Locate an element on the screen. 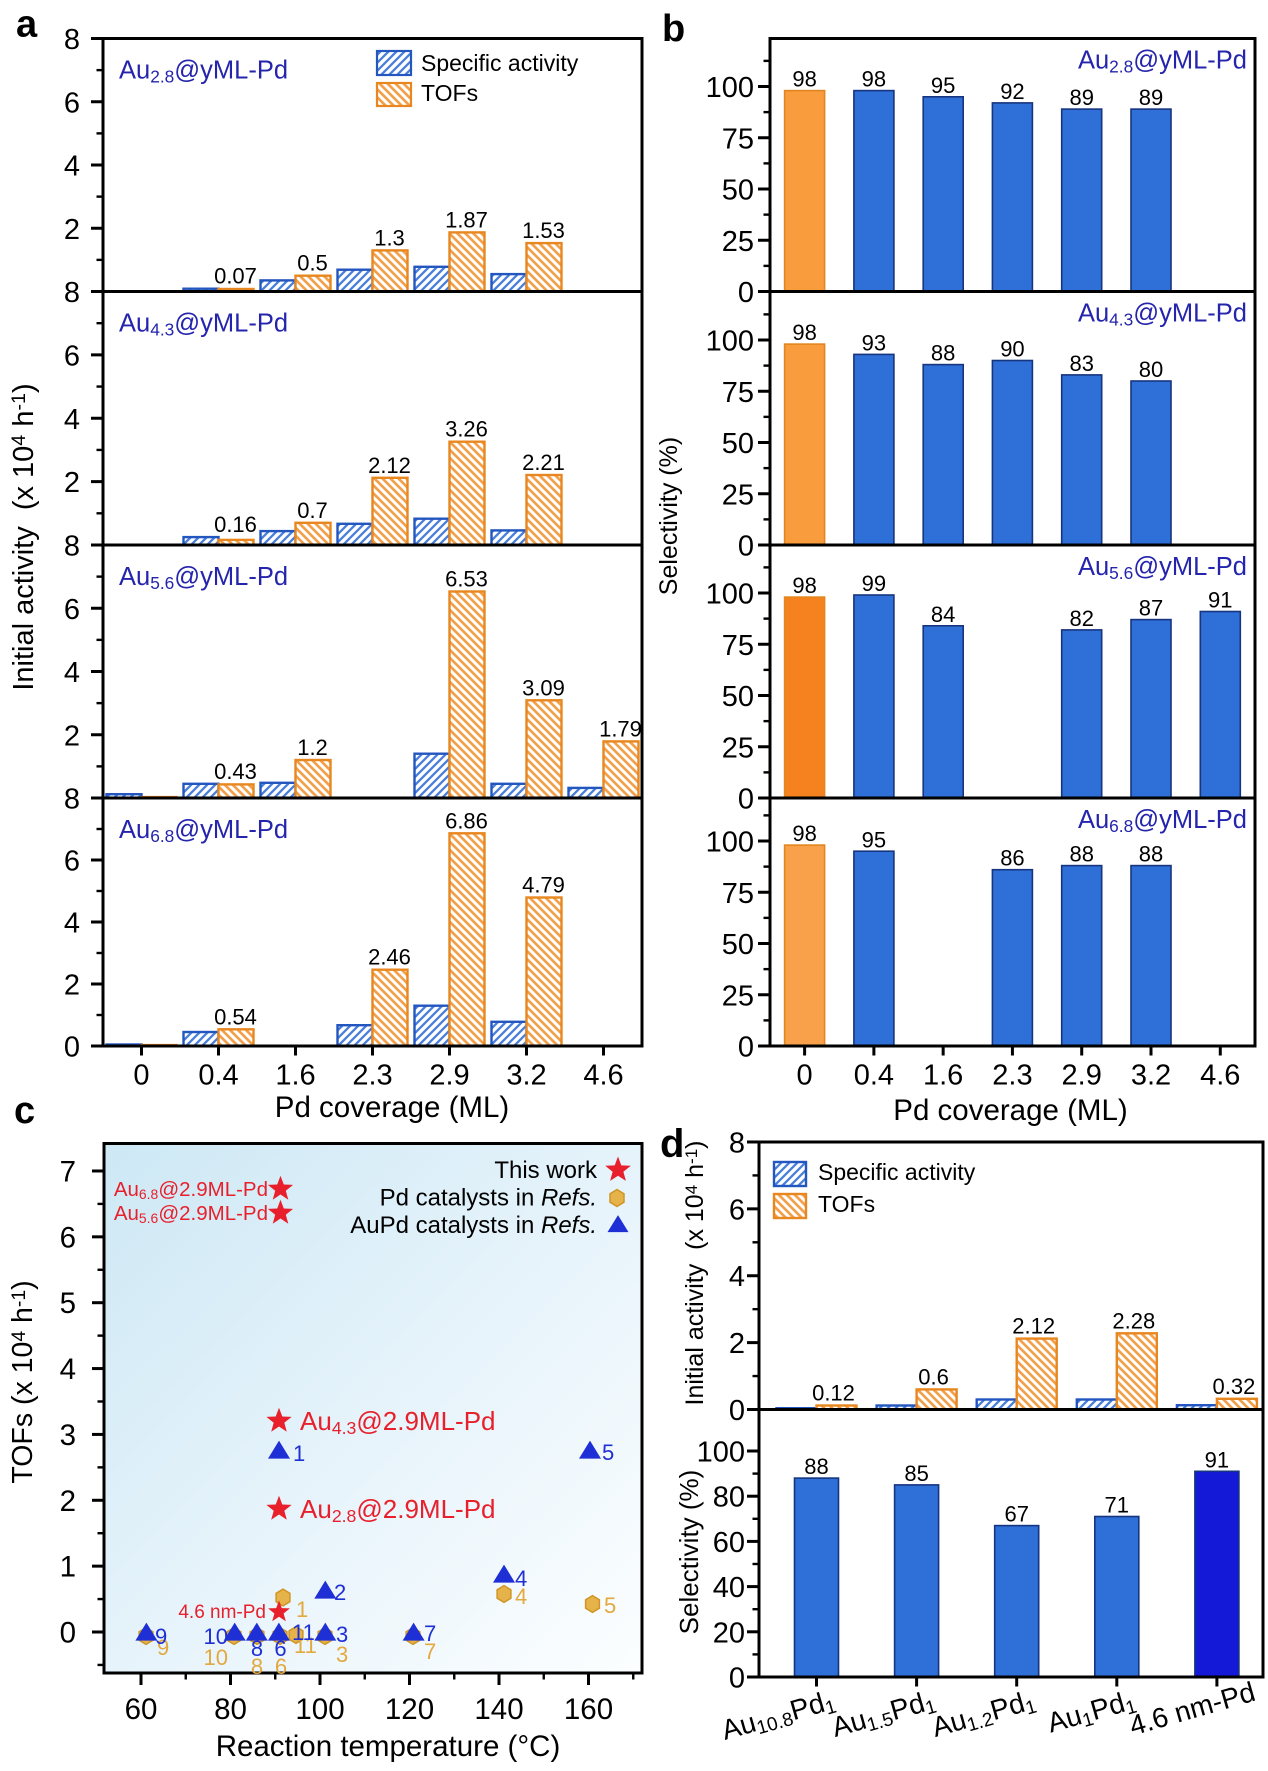  svg-text: Au2.8@yML-Pd is located at coordinates (203, 72).